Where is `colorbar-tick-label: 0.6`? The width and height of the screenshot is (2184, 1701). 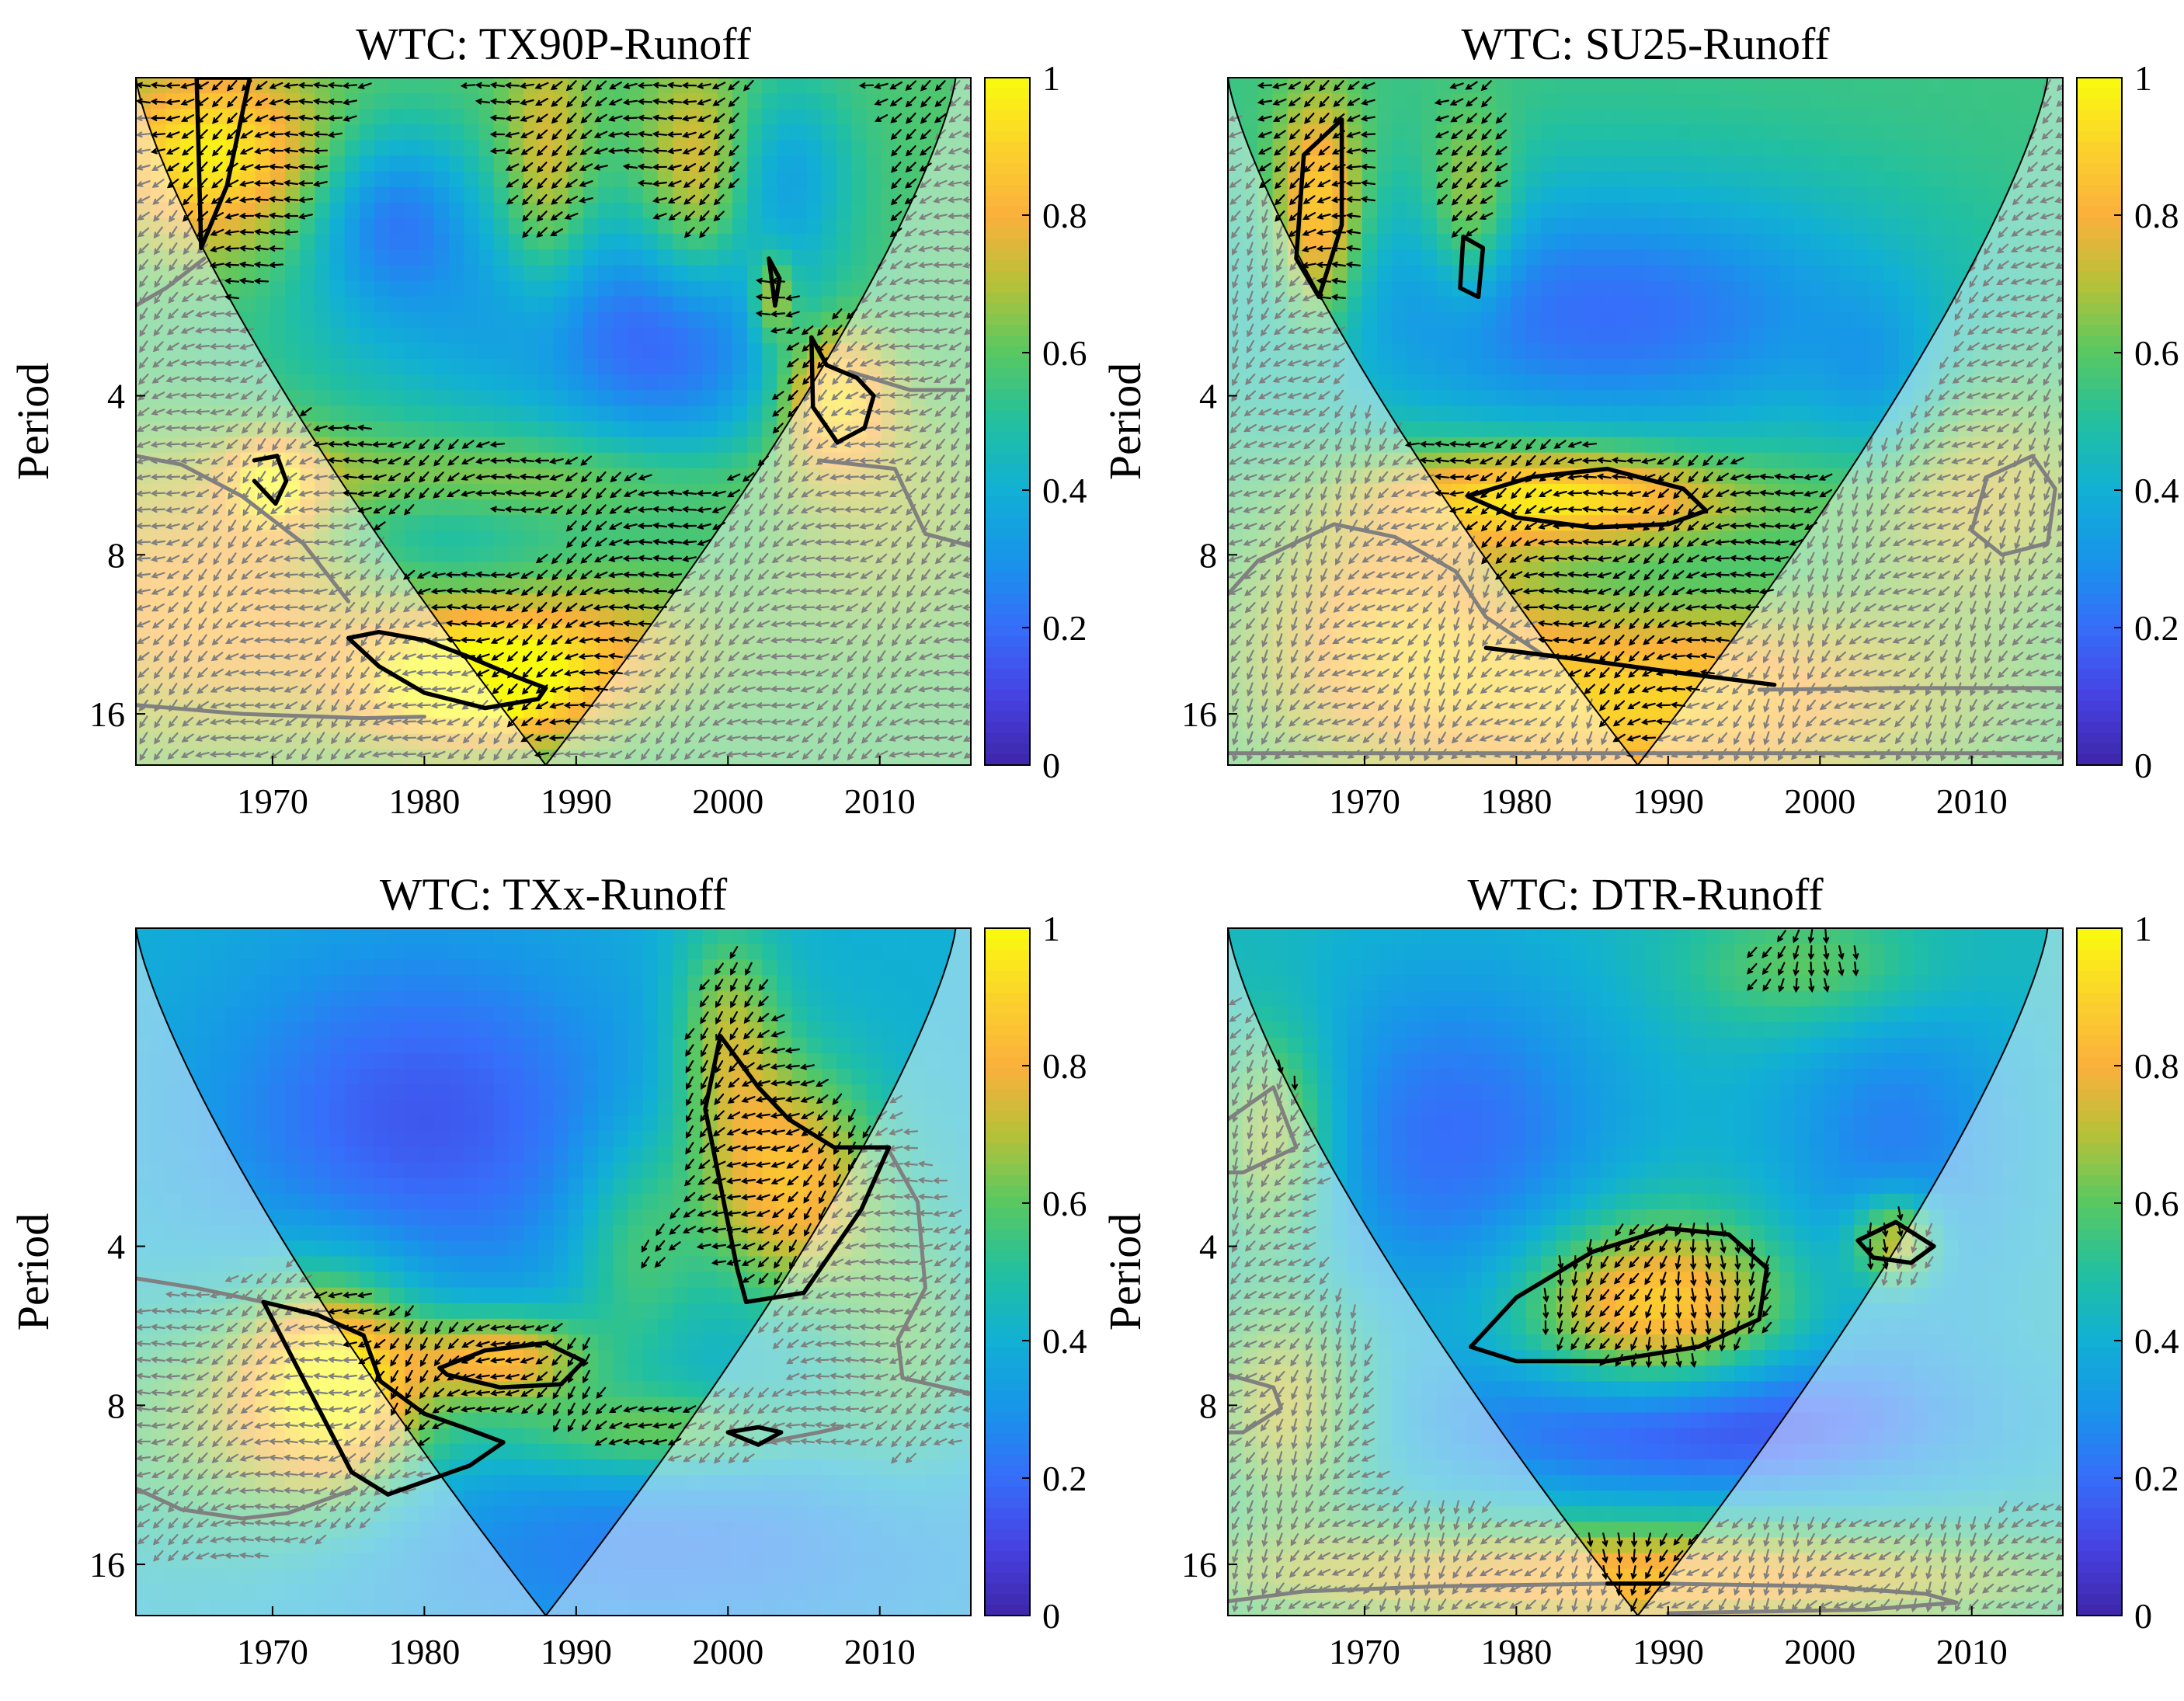 colorbar-tick-label: 0.6 is located at coordinates (1064, 353).